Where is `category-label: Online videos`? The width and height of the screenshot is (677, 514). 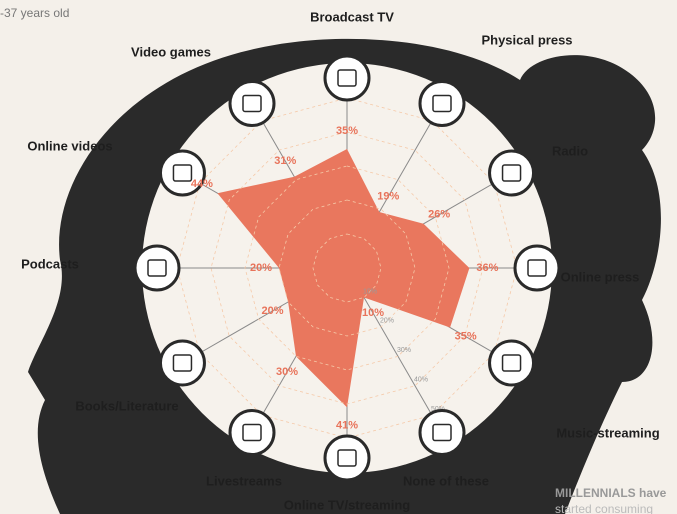 category-label: Online videos is located at coordinates (69, 145).